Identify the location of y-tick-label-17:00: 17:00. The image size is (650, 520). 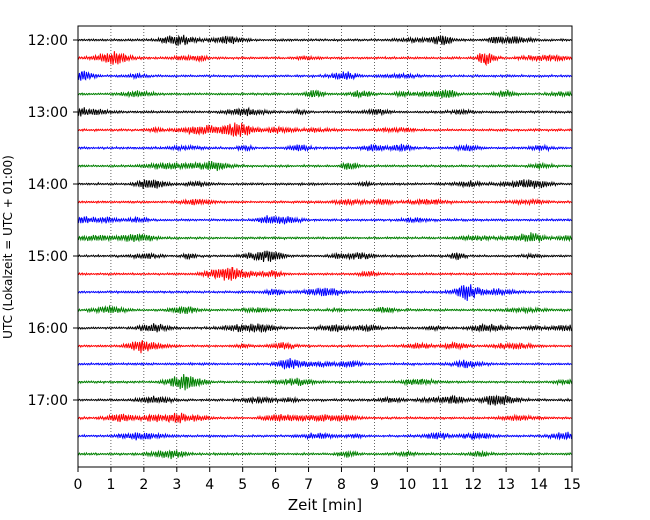
(48, 401).